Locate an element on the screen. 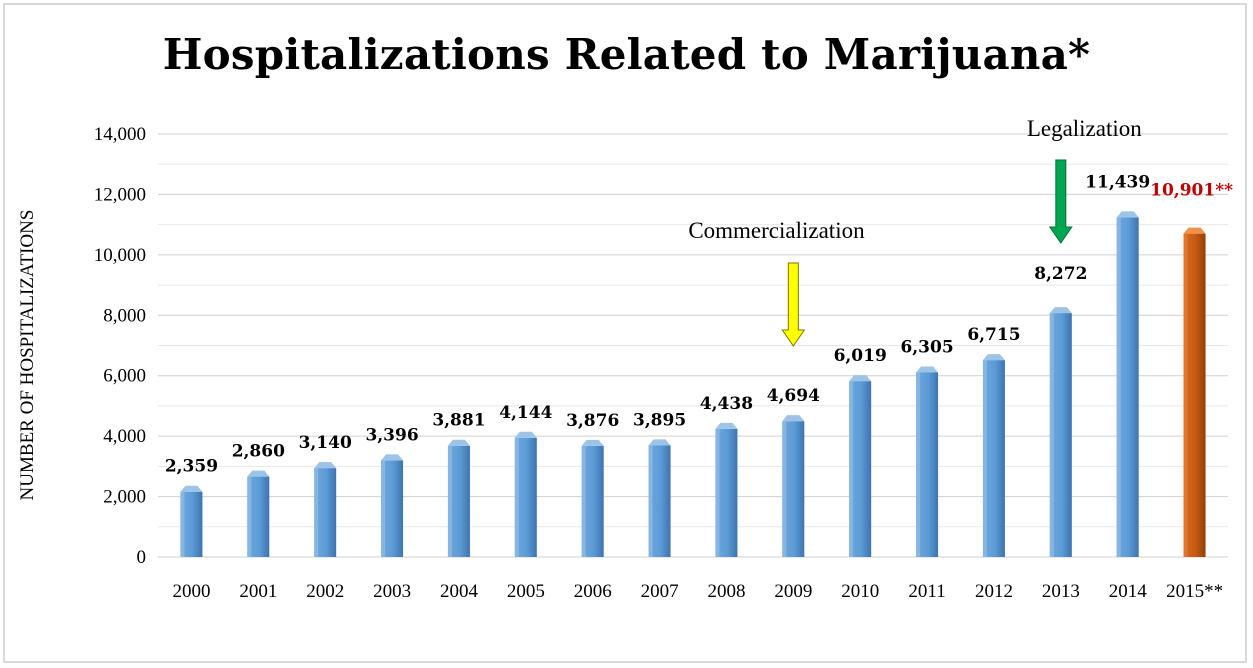 The image size is (1253, 668). x-tick-label: 2011 is located at coordinates (926, 591).